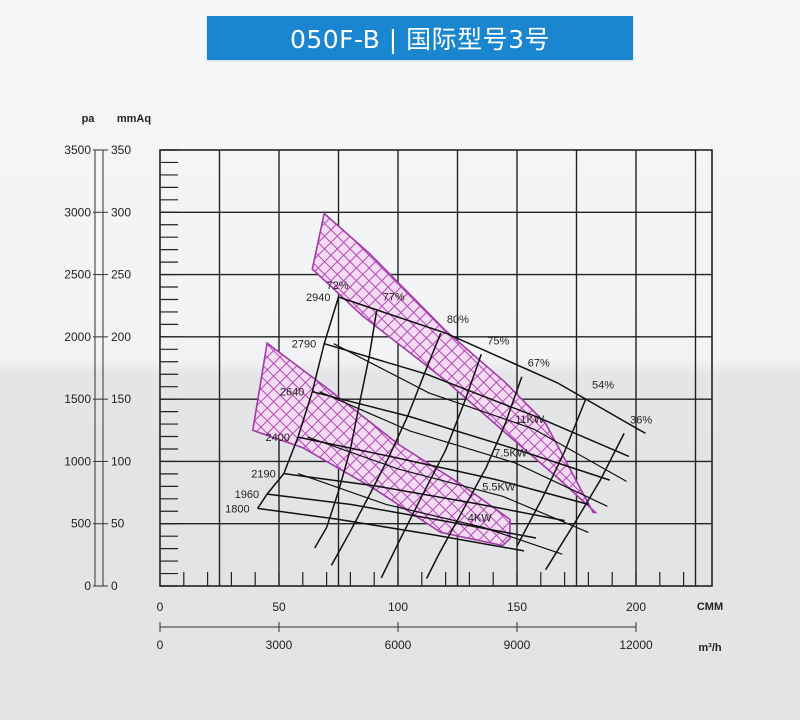 The width and height of the screenshot is (800, 720). What do you see at coordinates (134, 119) in the screenshot?
I see `mmaq-axis-label: mmAq` at bounding box center [134, 119].